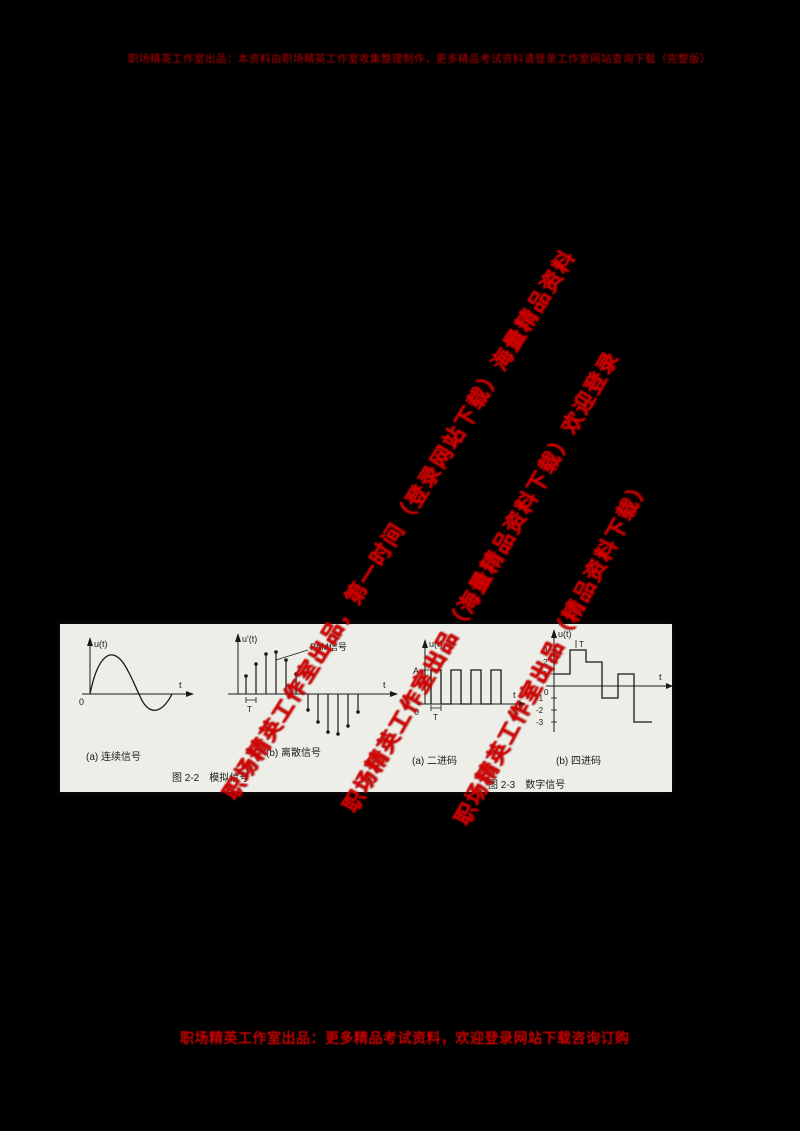  Describe the element at coordinates (466, 687) in the screenshot. I see `binary-pulse-train` at that location.